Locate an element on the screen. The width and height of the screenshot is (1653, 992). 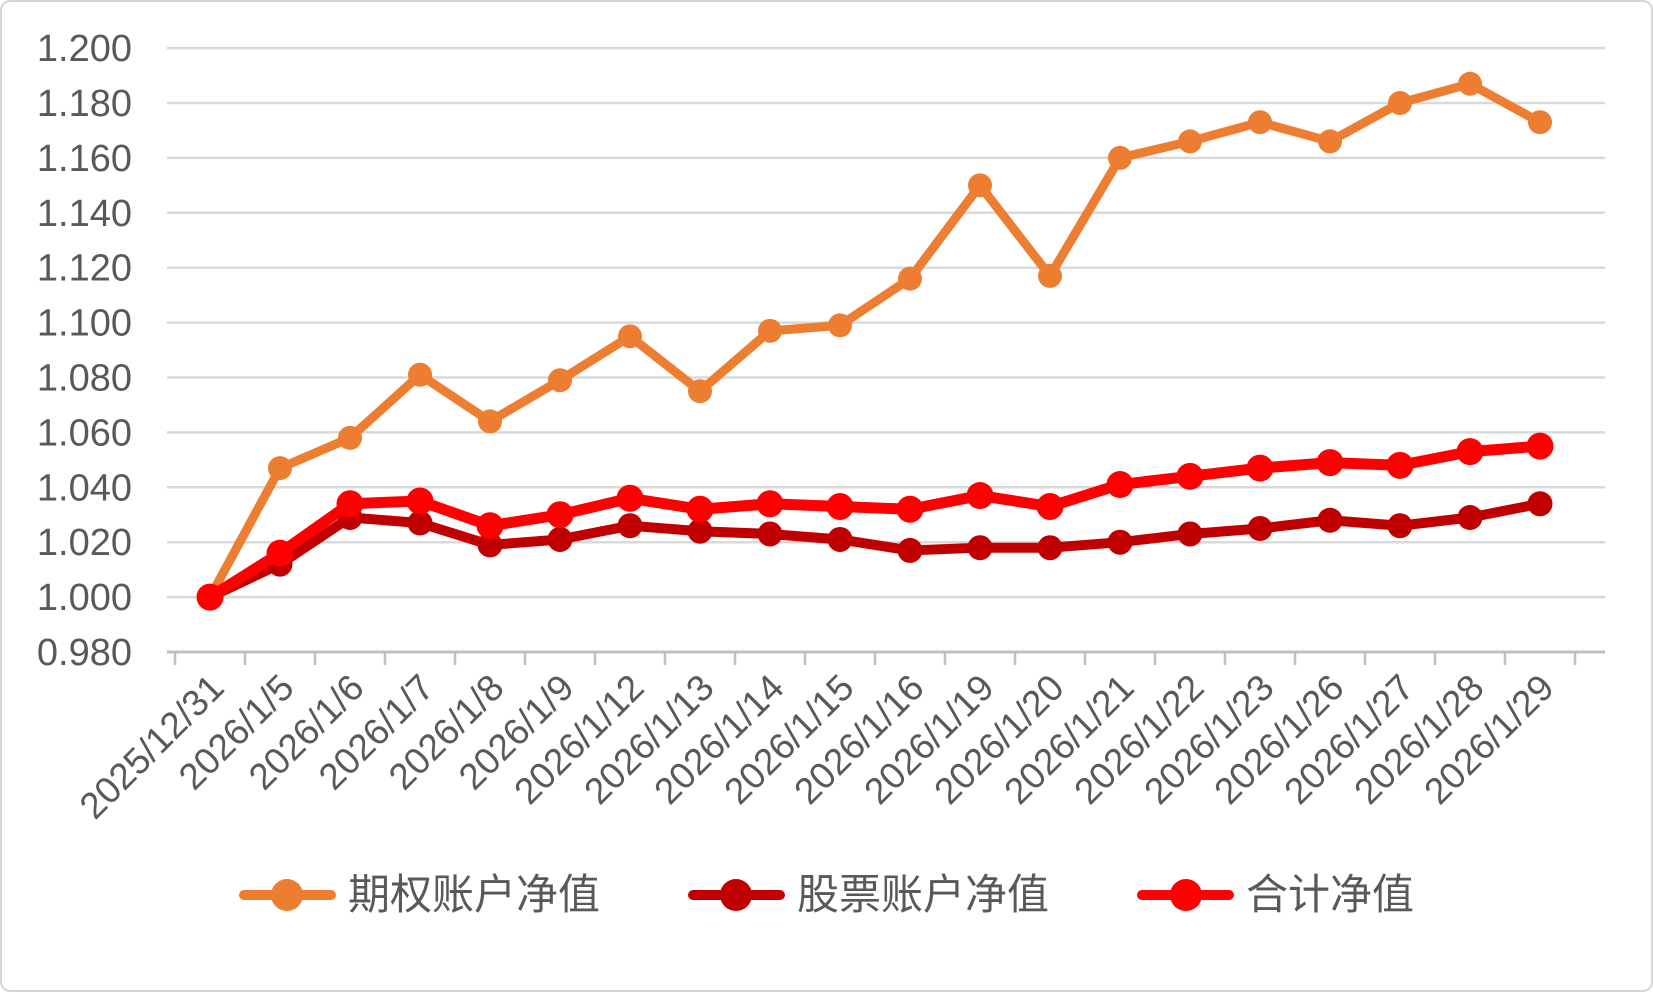
y-axis-tick-label: 1.140 is located at coordinates (84, 214).